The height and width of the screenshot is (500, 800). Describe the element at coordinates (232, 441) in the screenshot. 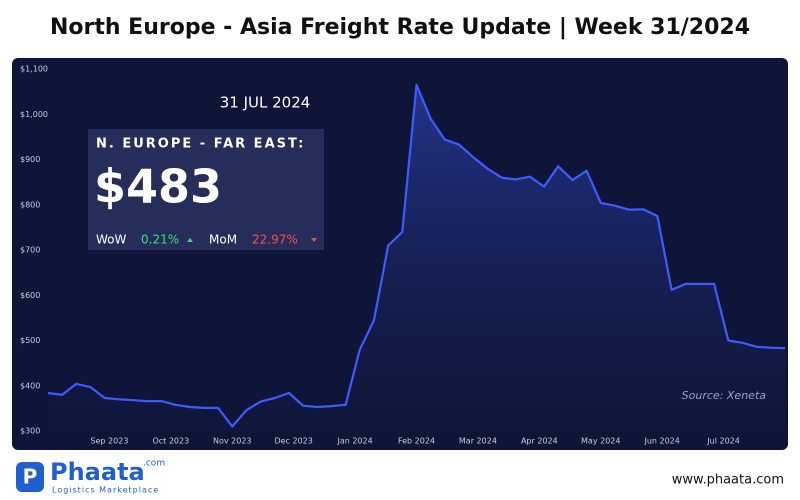

I see `x-tick-label: Nov 2023` at that location.